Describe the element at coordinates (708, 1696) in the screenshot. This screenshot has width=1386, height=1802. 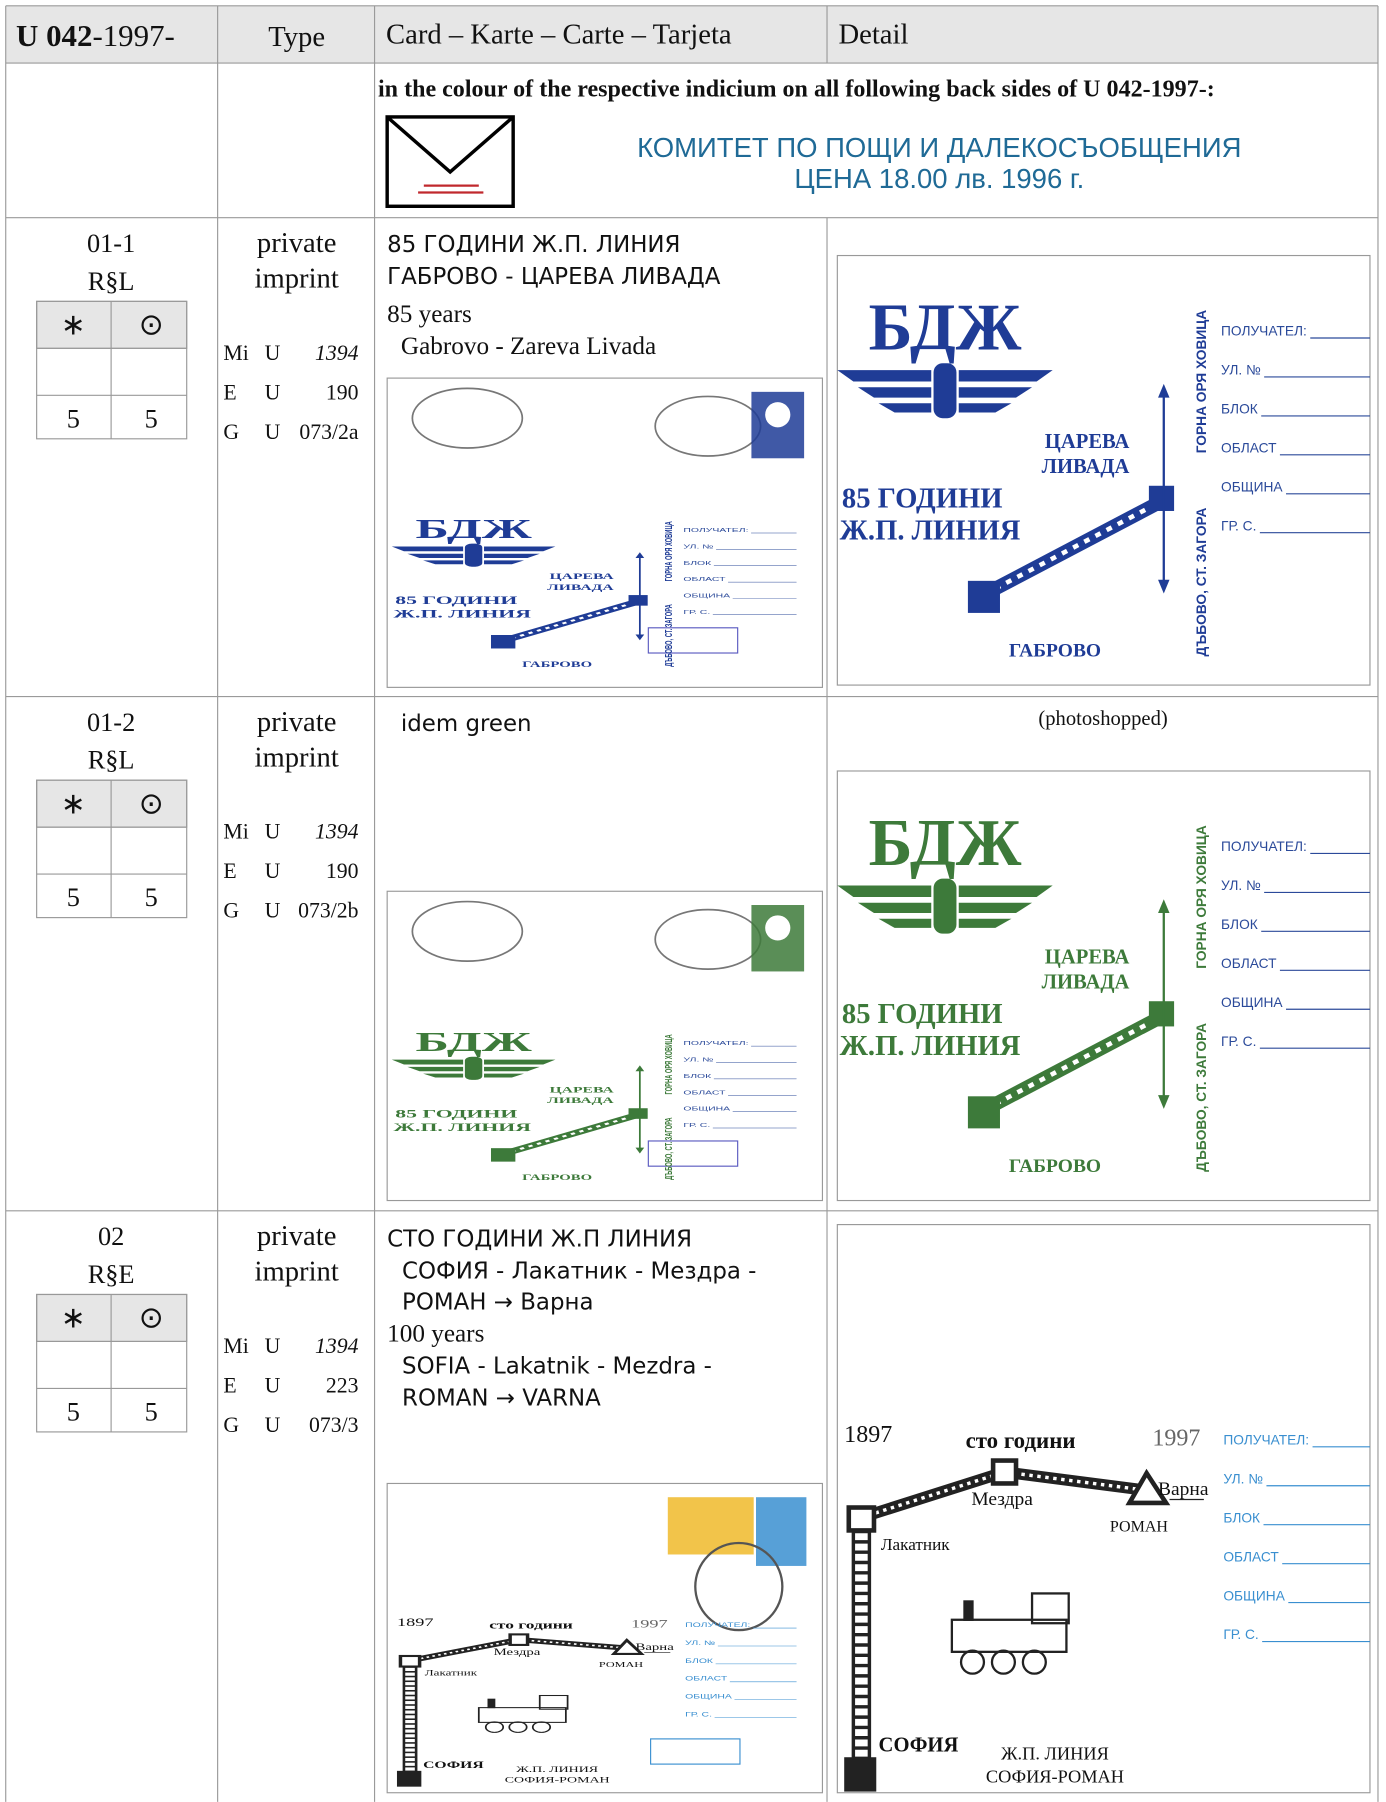
I see `form-label: ОБЩИНА` at that location.